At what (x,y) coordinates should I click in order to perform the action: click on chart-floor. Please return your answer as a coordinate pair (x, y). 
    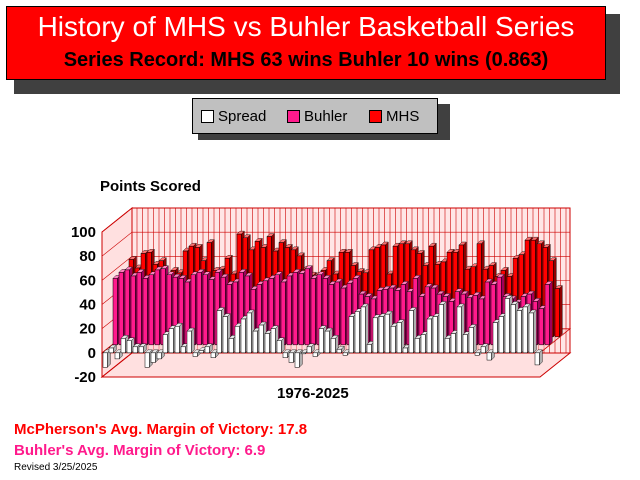
    Looking at the image, I should click on (336, 365).